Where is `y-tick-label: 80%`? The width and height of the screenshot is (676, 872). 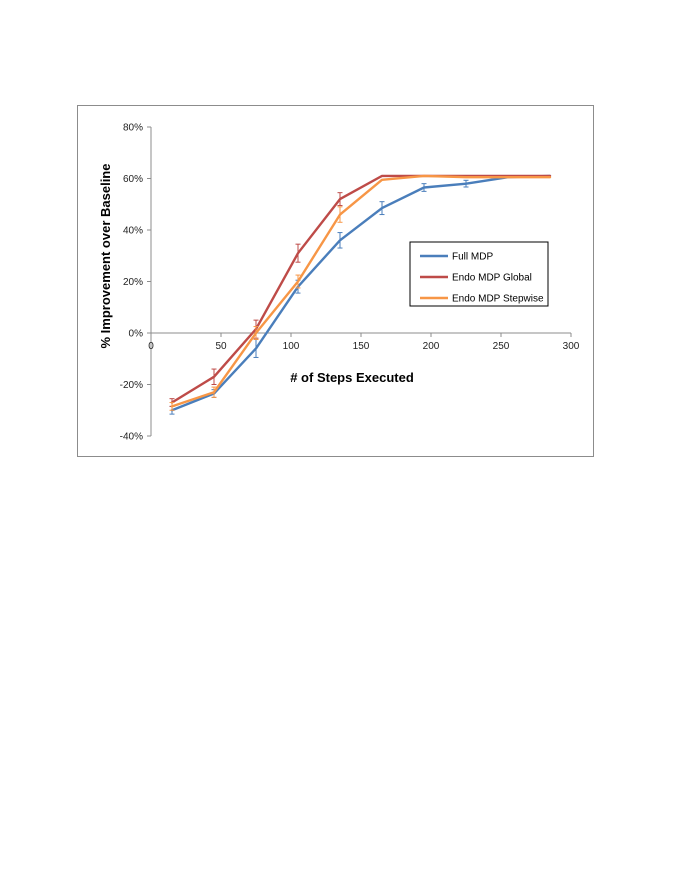 y-tick-label: 80% is located at coordinates (133, 128).